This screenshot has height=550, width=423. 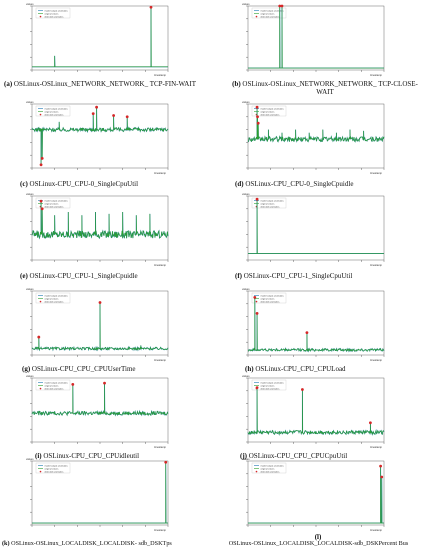 What do you see at coordinates (91, 456) in the screenshot?
I see `caption-i-text: OSLinux-CPU_CPU_CPUidleutil` at bounding box center [91, 456].